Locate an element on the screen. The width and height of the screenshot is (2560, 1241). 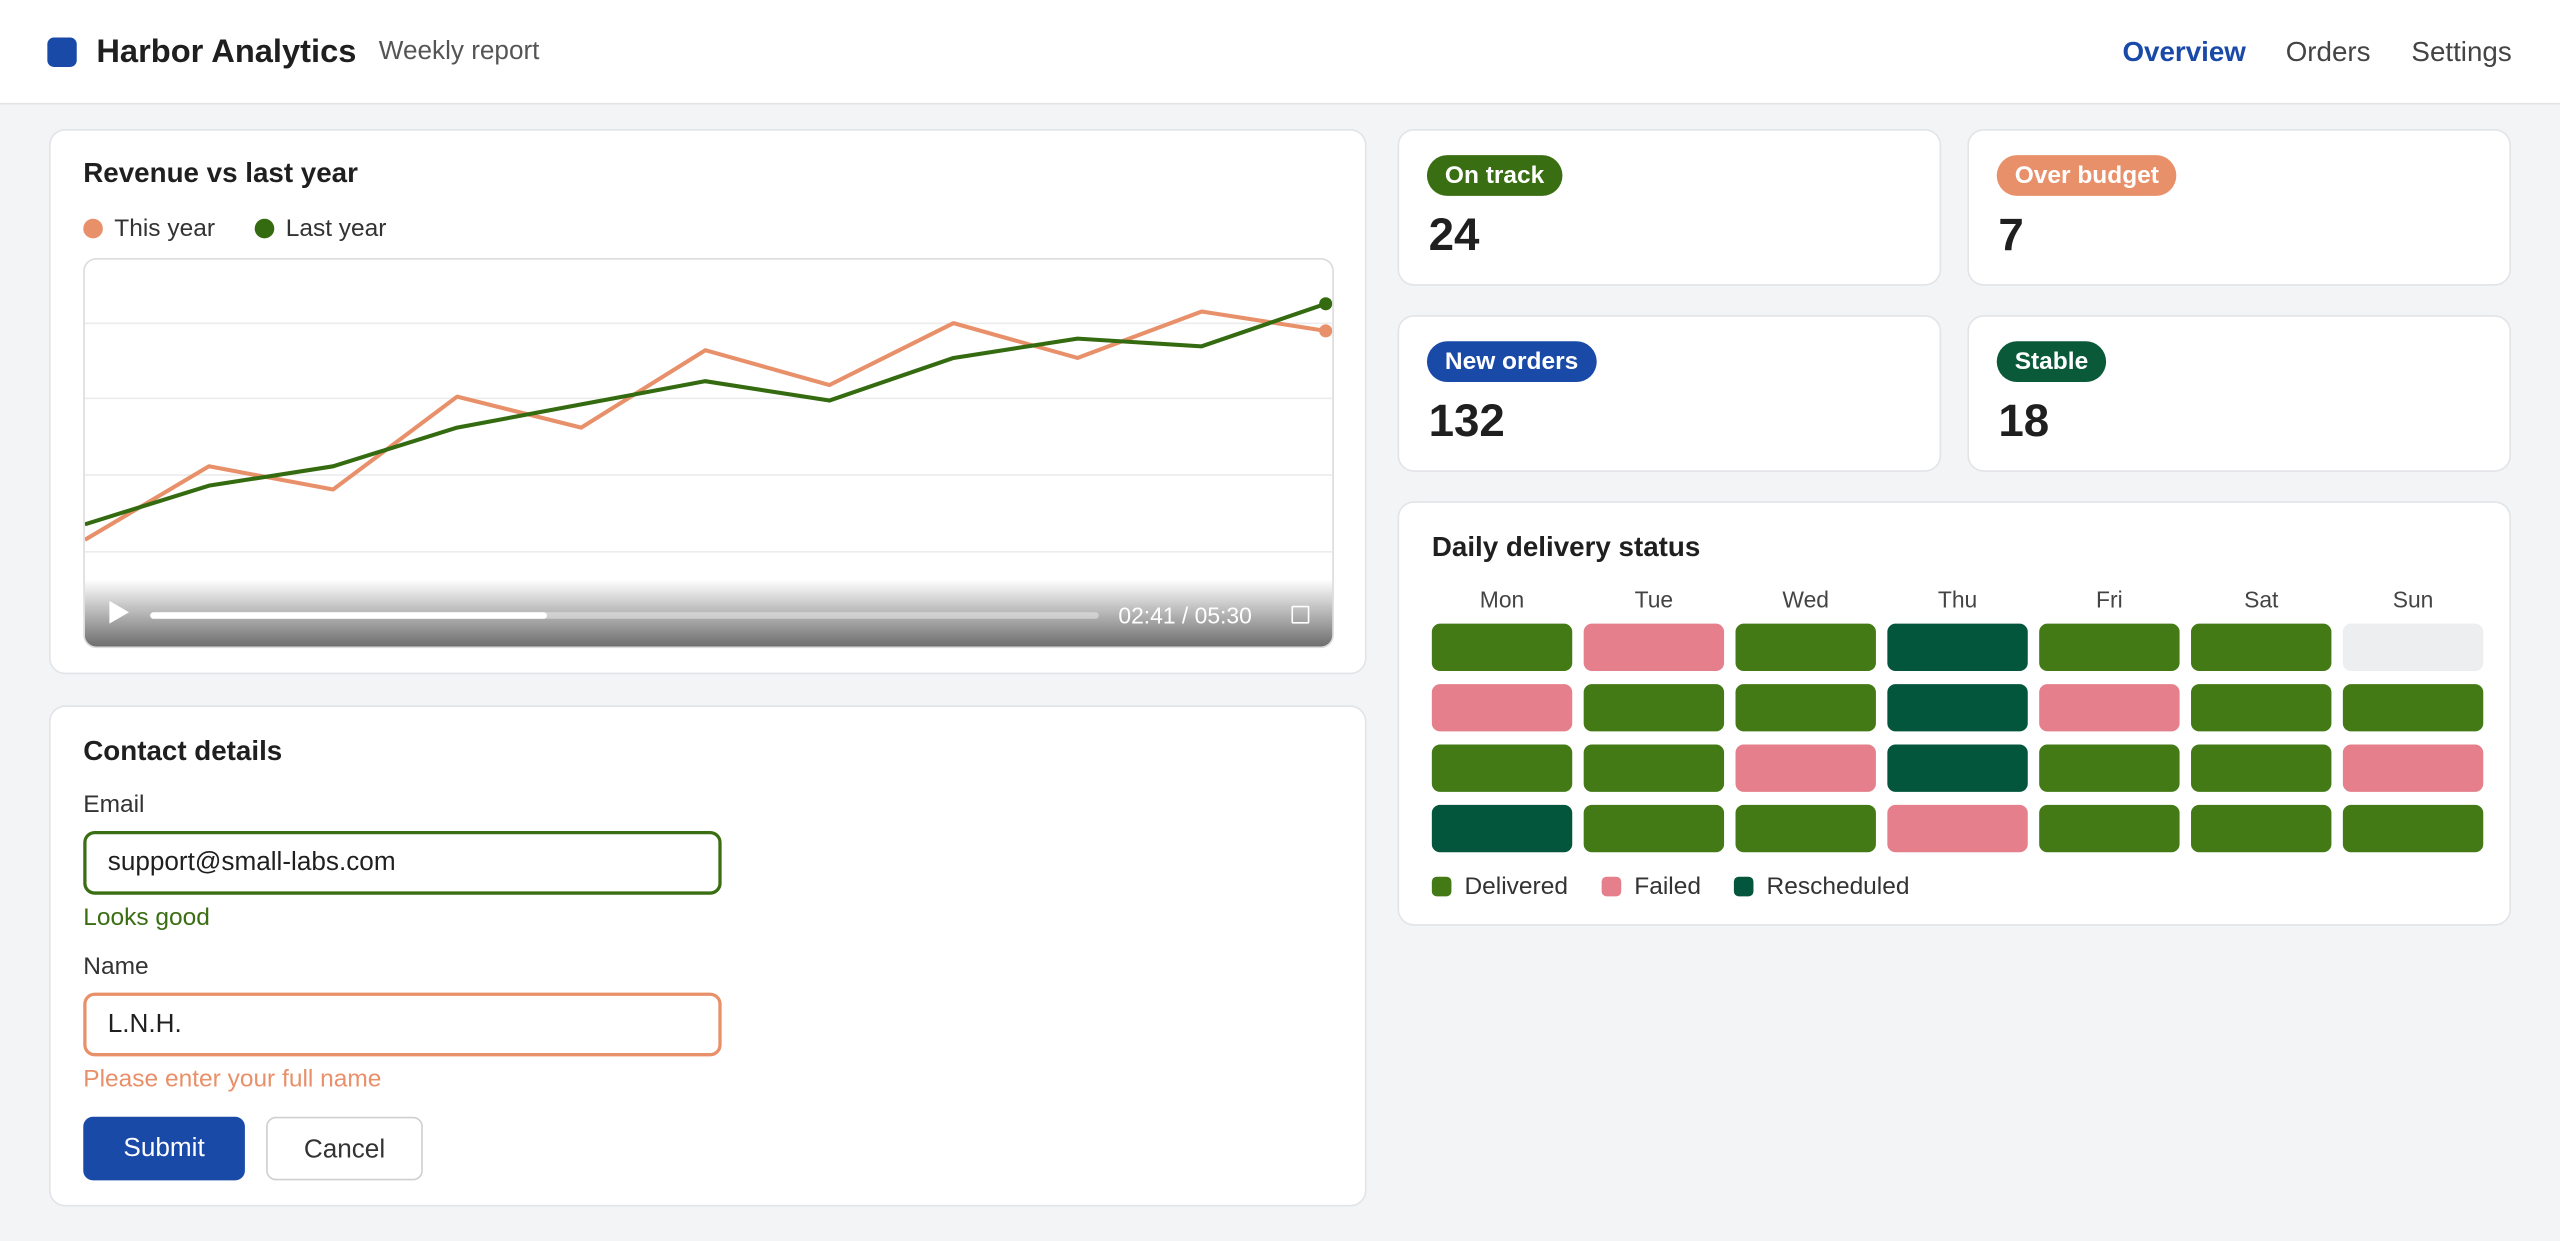
subtitle: Weekly report is located at coordinates (459, 51).